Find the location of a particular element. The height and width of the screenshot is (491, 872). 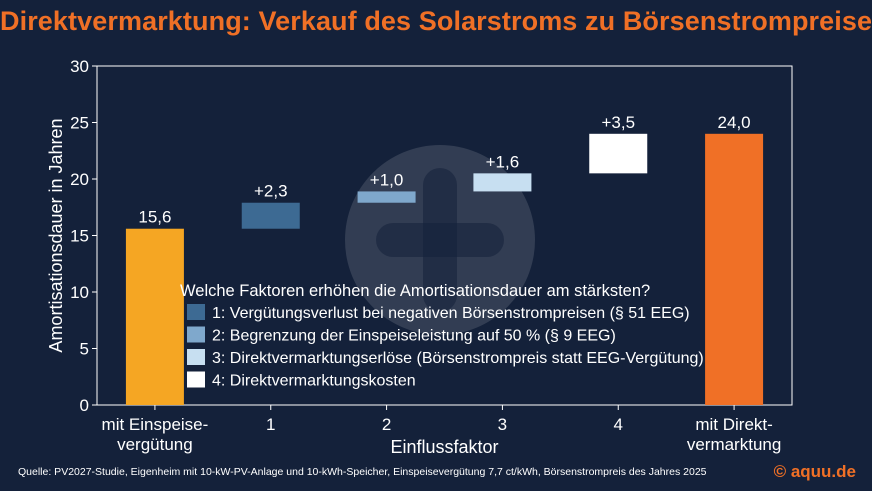

x-tick-label-1: 1 is located at coordinates (270, 424).